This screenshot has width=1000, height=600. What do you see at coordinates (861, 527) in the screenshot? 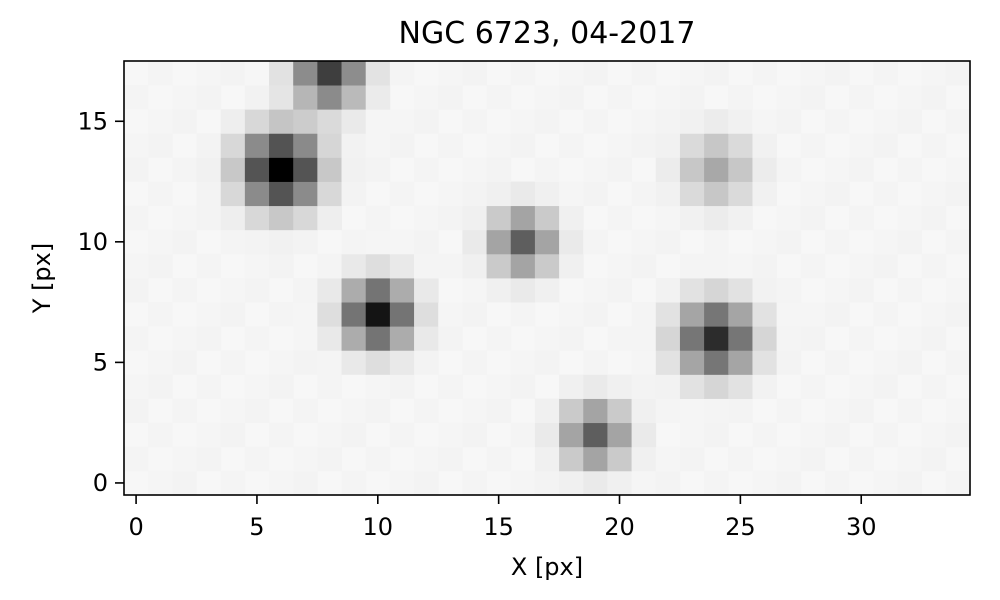
I see `x-tick-label: 30` at bounding box center [861, 527].